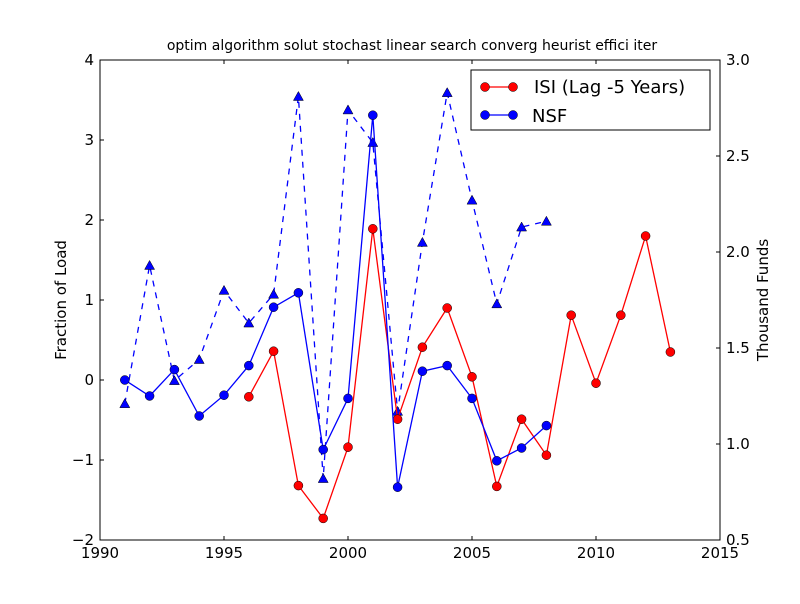 This screenshot has width=800, height=604. What do you see at coordinates (83, 460) in the screenshot?
I see `y-tick-label: −1` at bounding box center [83, 460].